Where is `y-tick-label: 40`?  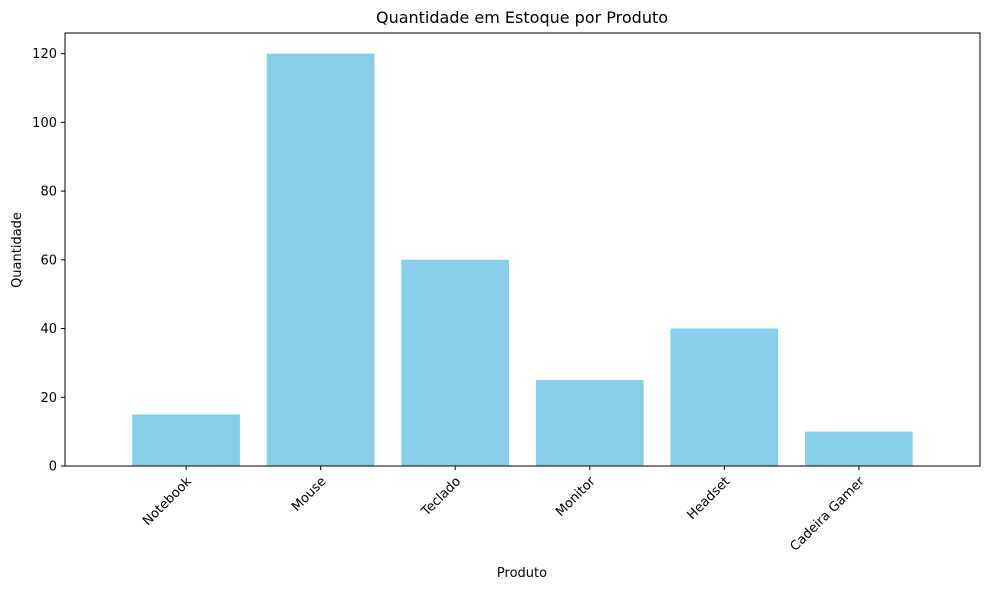 y-tick-label: 40 is located at coordinates (48, 329).